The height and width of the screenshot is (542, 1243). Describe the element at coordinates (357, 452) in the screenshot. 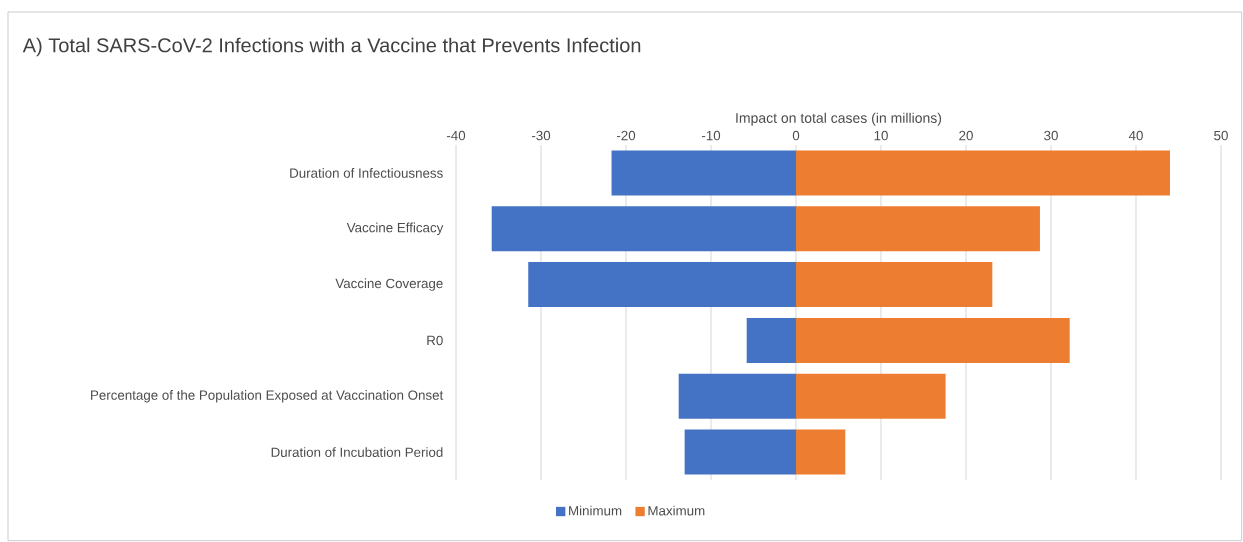

I see `y-tick-label: Duration of Incubation Period` at that location.